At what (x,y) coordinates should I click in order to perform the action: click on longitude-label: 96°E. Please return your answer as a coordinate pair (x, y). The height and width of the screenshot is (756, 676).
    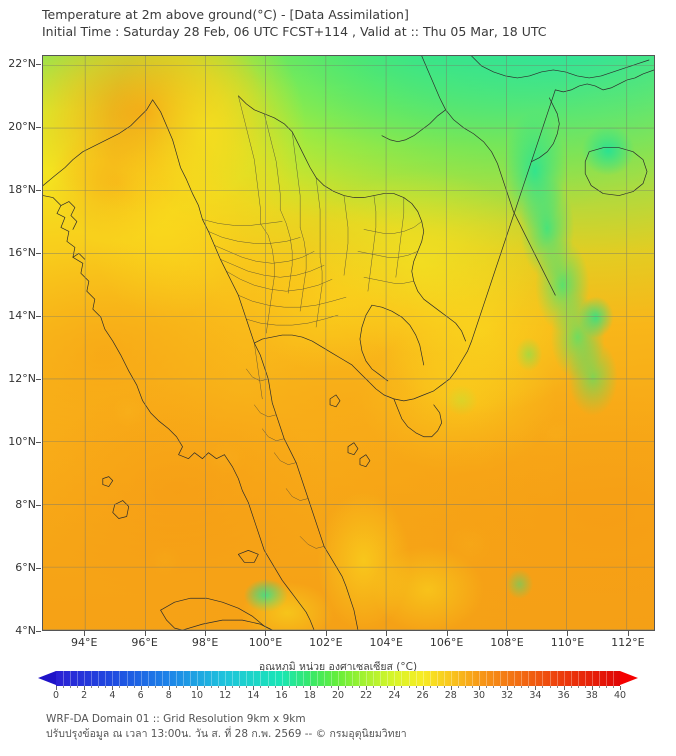
    Looking at the image, I should click on (144, 642).